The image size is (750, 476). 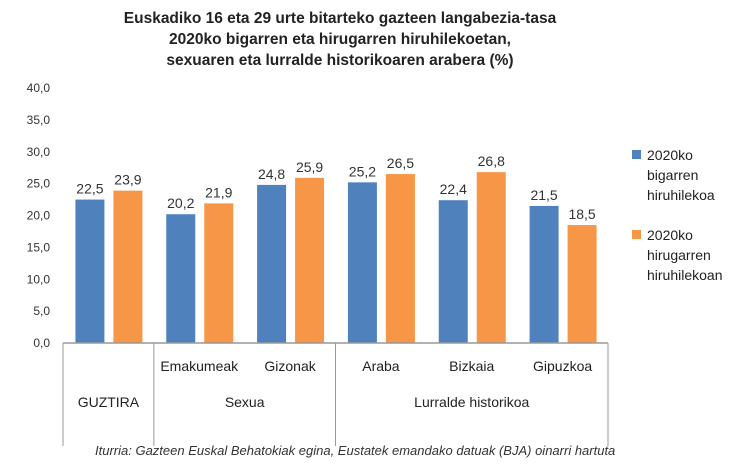 What do you see at coordinates (39, 184) in the screenshot?
I see `y-tick-label: 25,0` at bounding box center [39, 184].